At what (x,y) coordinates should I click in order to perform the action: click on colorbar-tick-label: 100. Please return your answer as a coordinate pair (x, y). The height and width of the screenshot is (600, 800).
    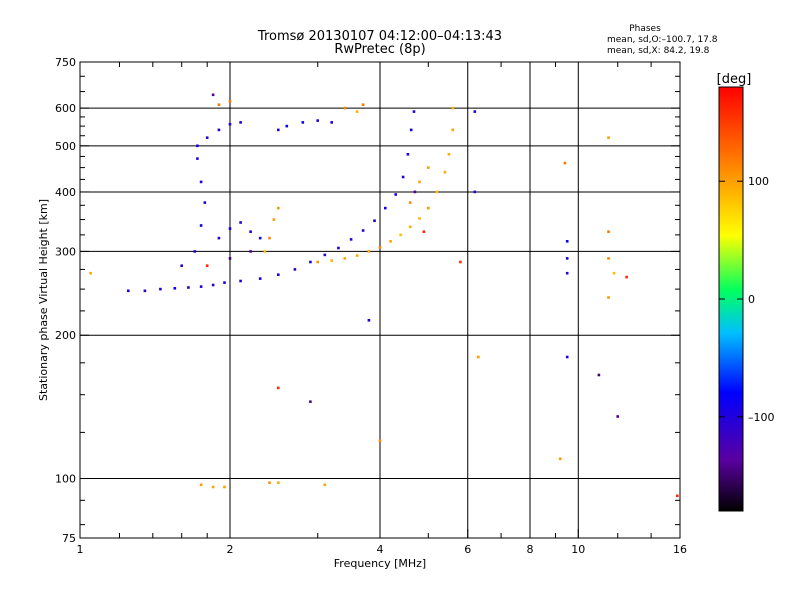
    Looking at the image, I should click on (758, 181).